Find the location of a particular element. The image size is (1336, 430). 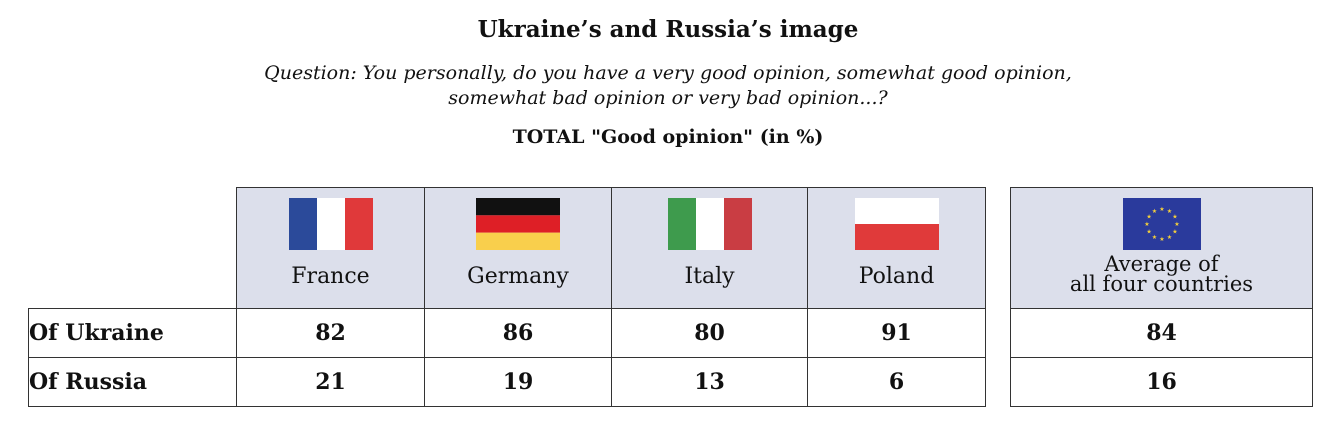

italy-flag-icon is located at coordinates (709, 224).